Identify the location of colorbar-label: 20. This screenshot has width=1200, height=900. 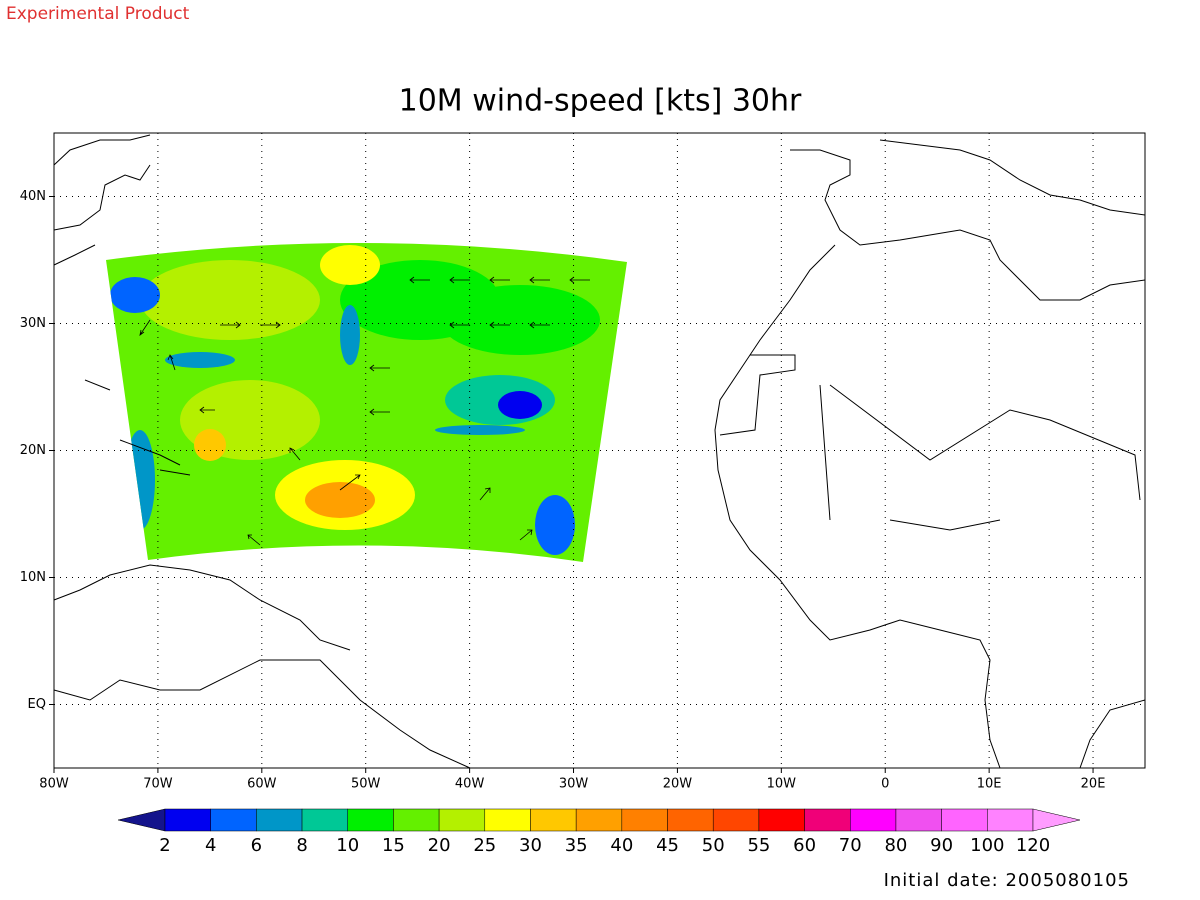
(439, 845).